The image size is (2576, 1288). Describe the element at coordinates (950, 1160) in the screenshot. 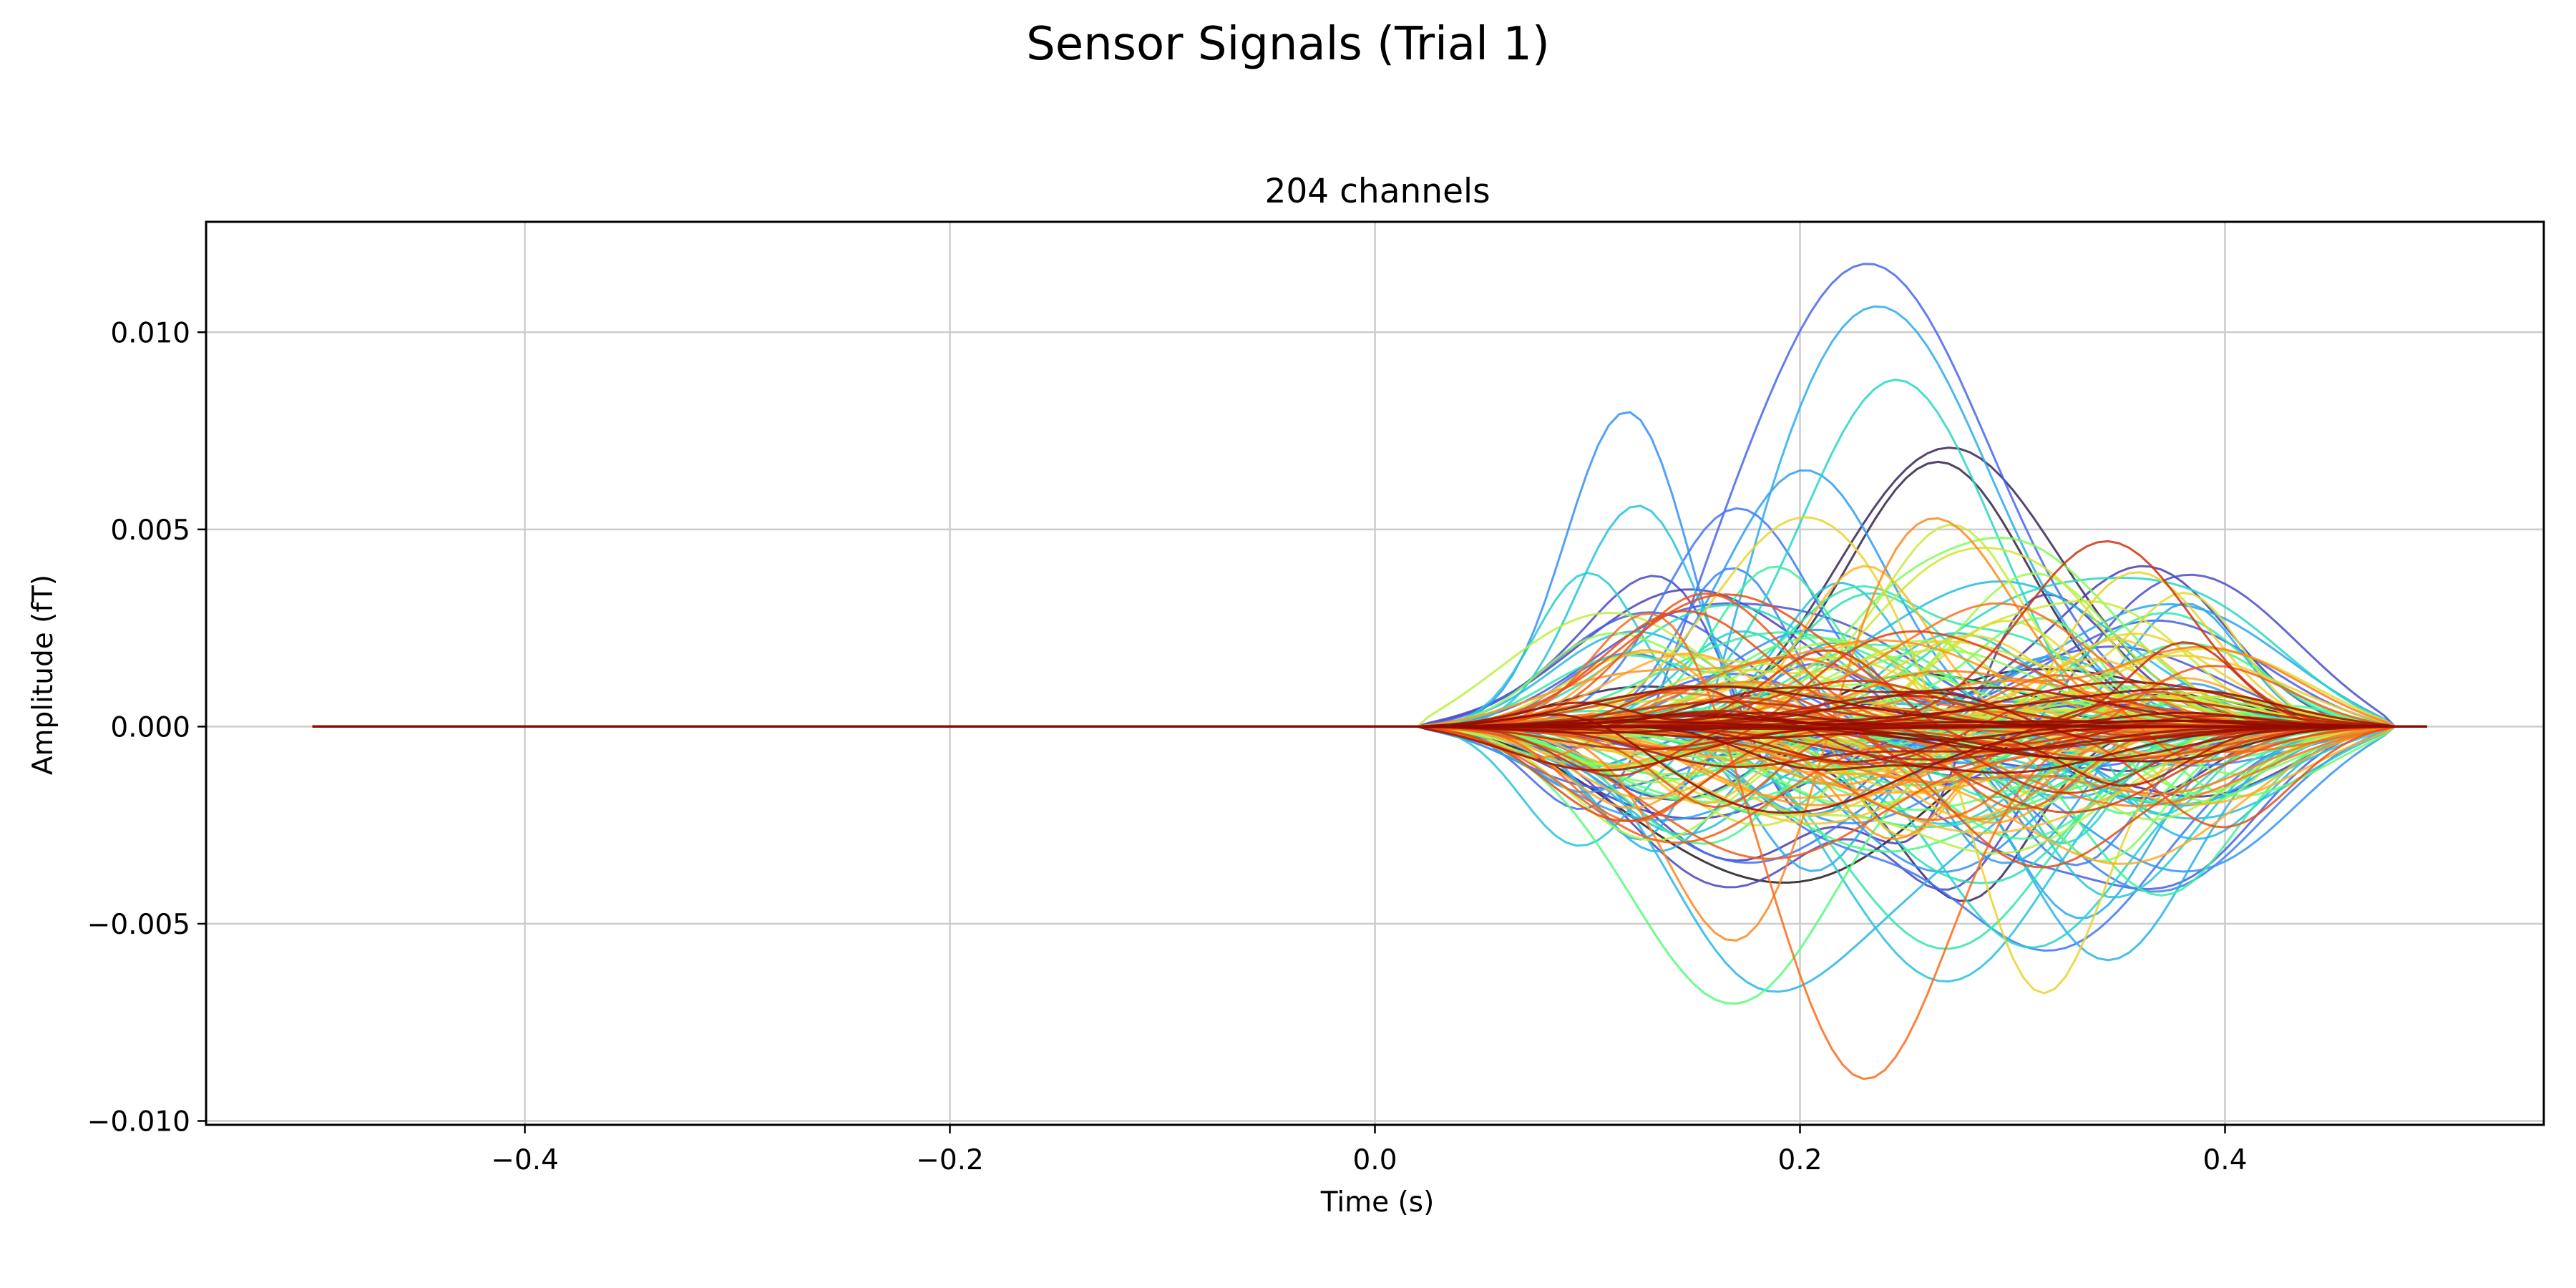

I see `x-tick-label: −0.2` at that location.